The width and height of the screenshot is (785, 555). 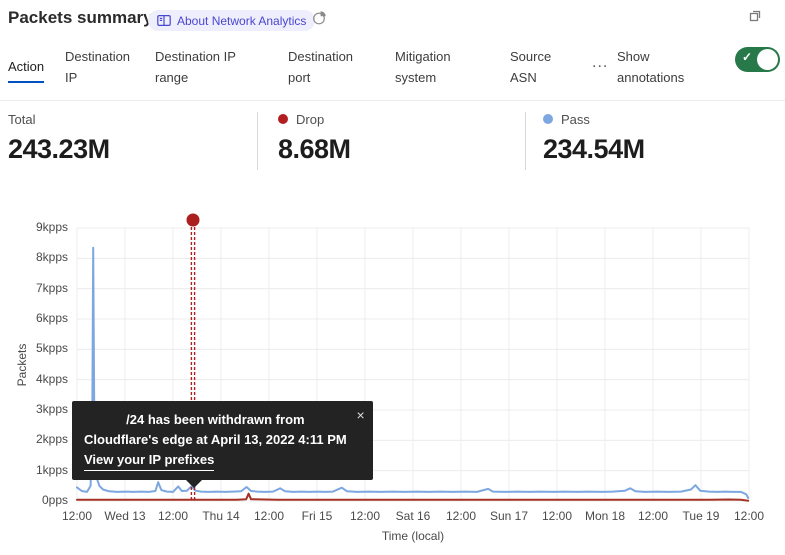 What do you see at coordinates (651, 67) in the screenshot?
I see `show-annotations-label: Show annotations` at bounding box center [651, 67].